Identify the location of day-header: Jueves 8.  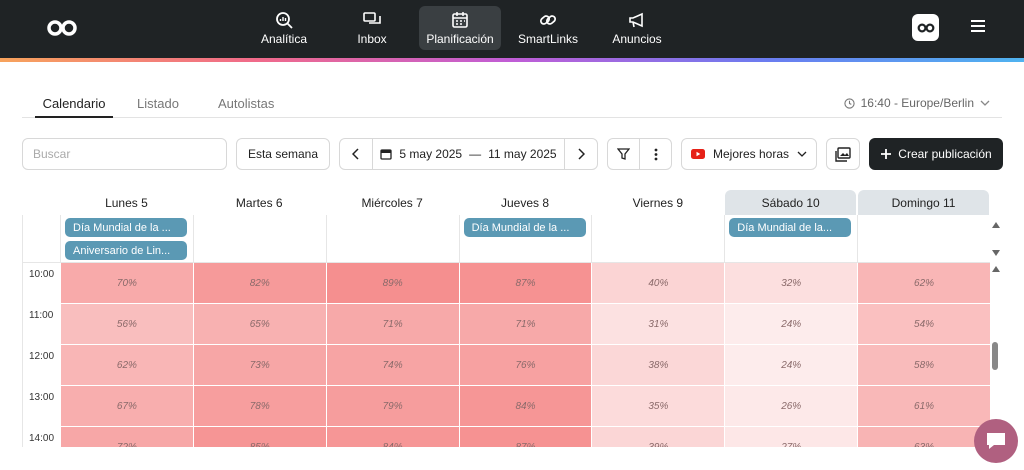
(524, 202).